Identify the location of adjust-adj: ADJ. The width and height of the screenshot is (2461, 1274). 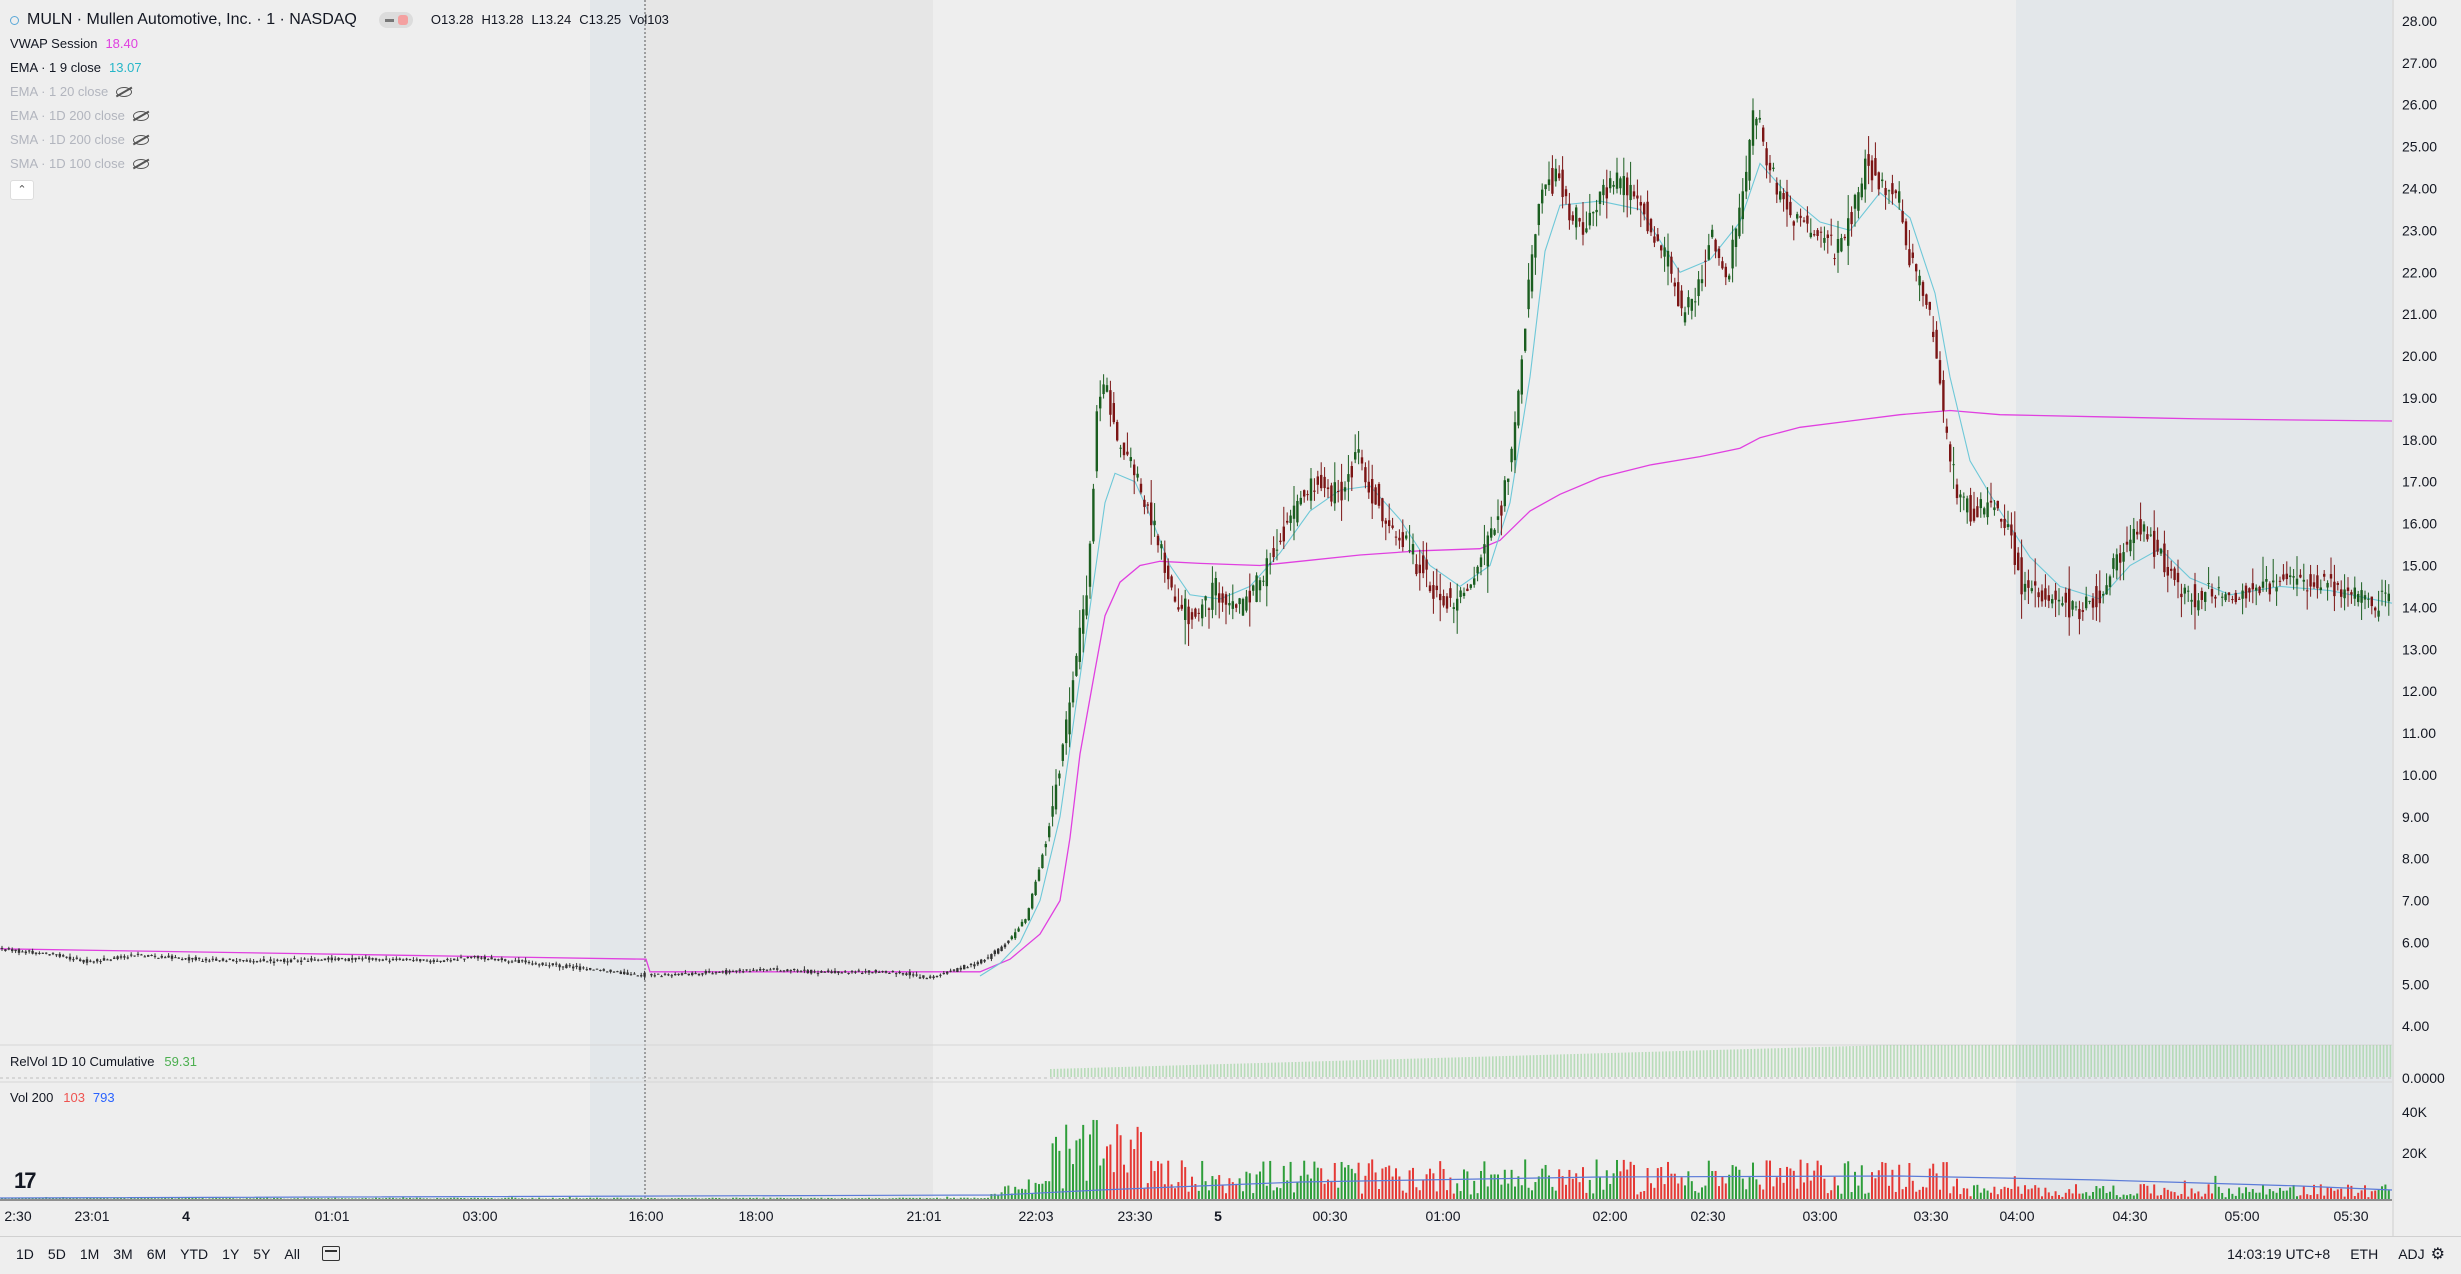
(2411, 1254).